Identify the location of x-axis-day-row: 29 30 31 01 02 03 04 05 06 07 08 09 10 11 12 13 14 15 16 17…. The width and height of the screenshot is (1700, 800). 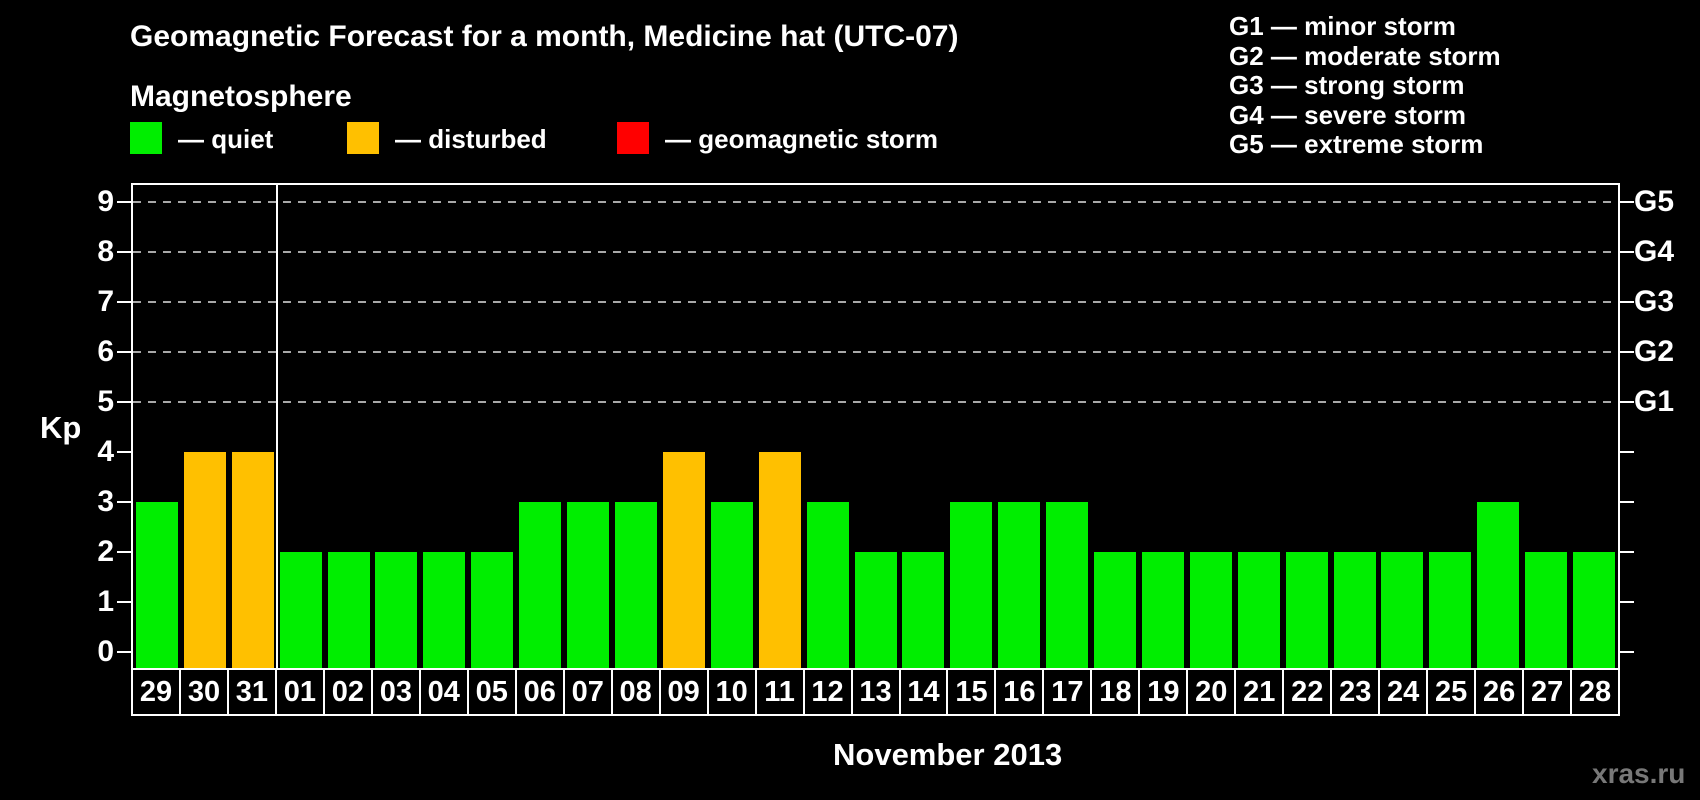
(876, 692).